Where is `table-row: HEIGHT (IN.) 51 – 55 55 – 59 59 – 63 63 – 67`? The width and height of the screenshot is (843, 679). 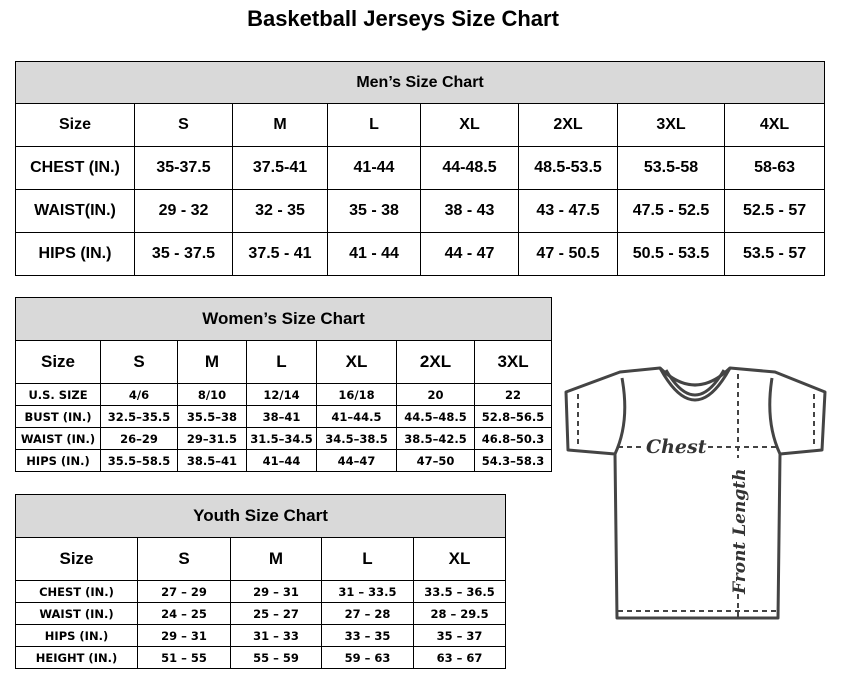
table-row: HEIGHT (IN.) 51 – 55 55 – 59 59 – 63 63 – 67 is located at coordinates (261, 657).